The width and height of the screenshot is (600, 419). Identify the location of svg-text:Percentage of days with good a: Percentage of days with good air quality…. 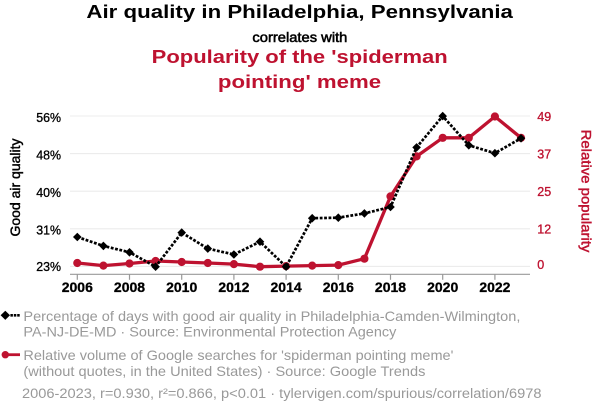
(271, 316).